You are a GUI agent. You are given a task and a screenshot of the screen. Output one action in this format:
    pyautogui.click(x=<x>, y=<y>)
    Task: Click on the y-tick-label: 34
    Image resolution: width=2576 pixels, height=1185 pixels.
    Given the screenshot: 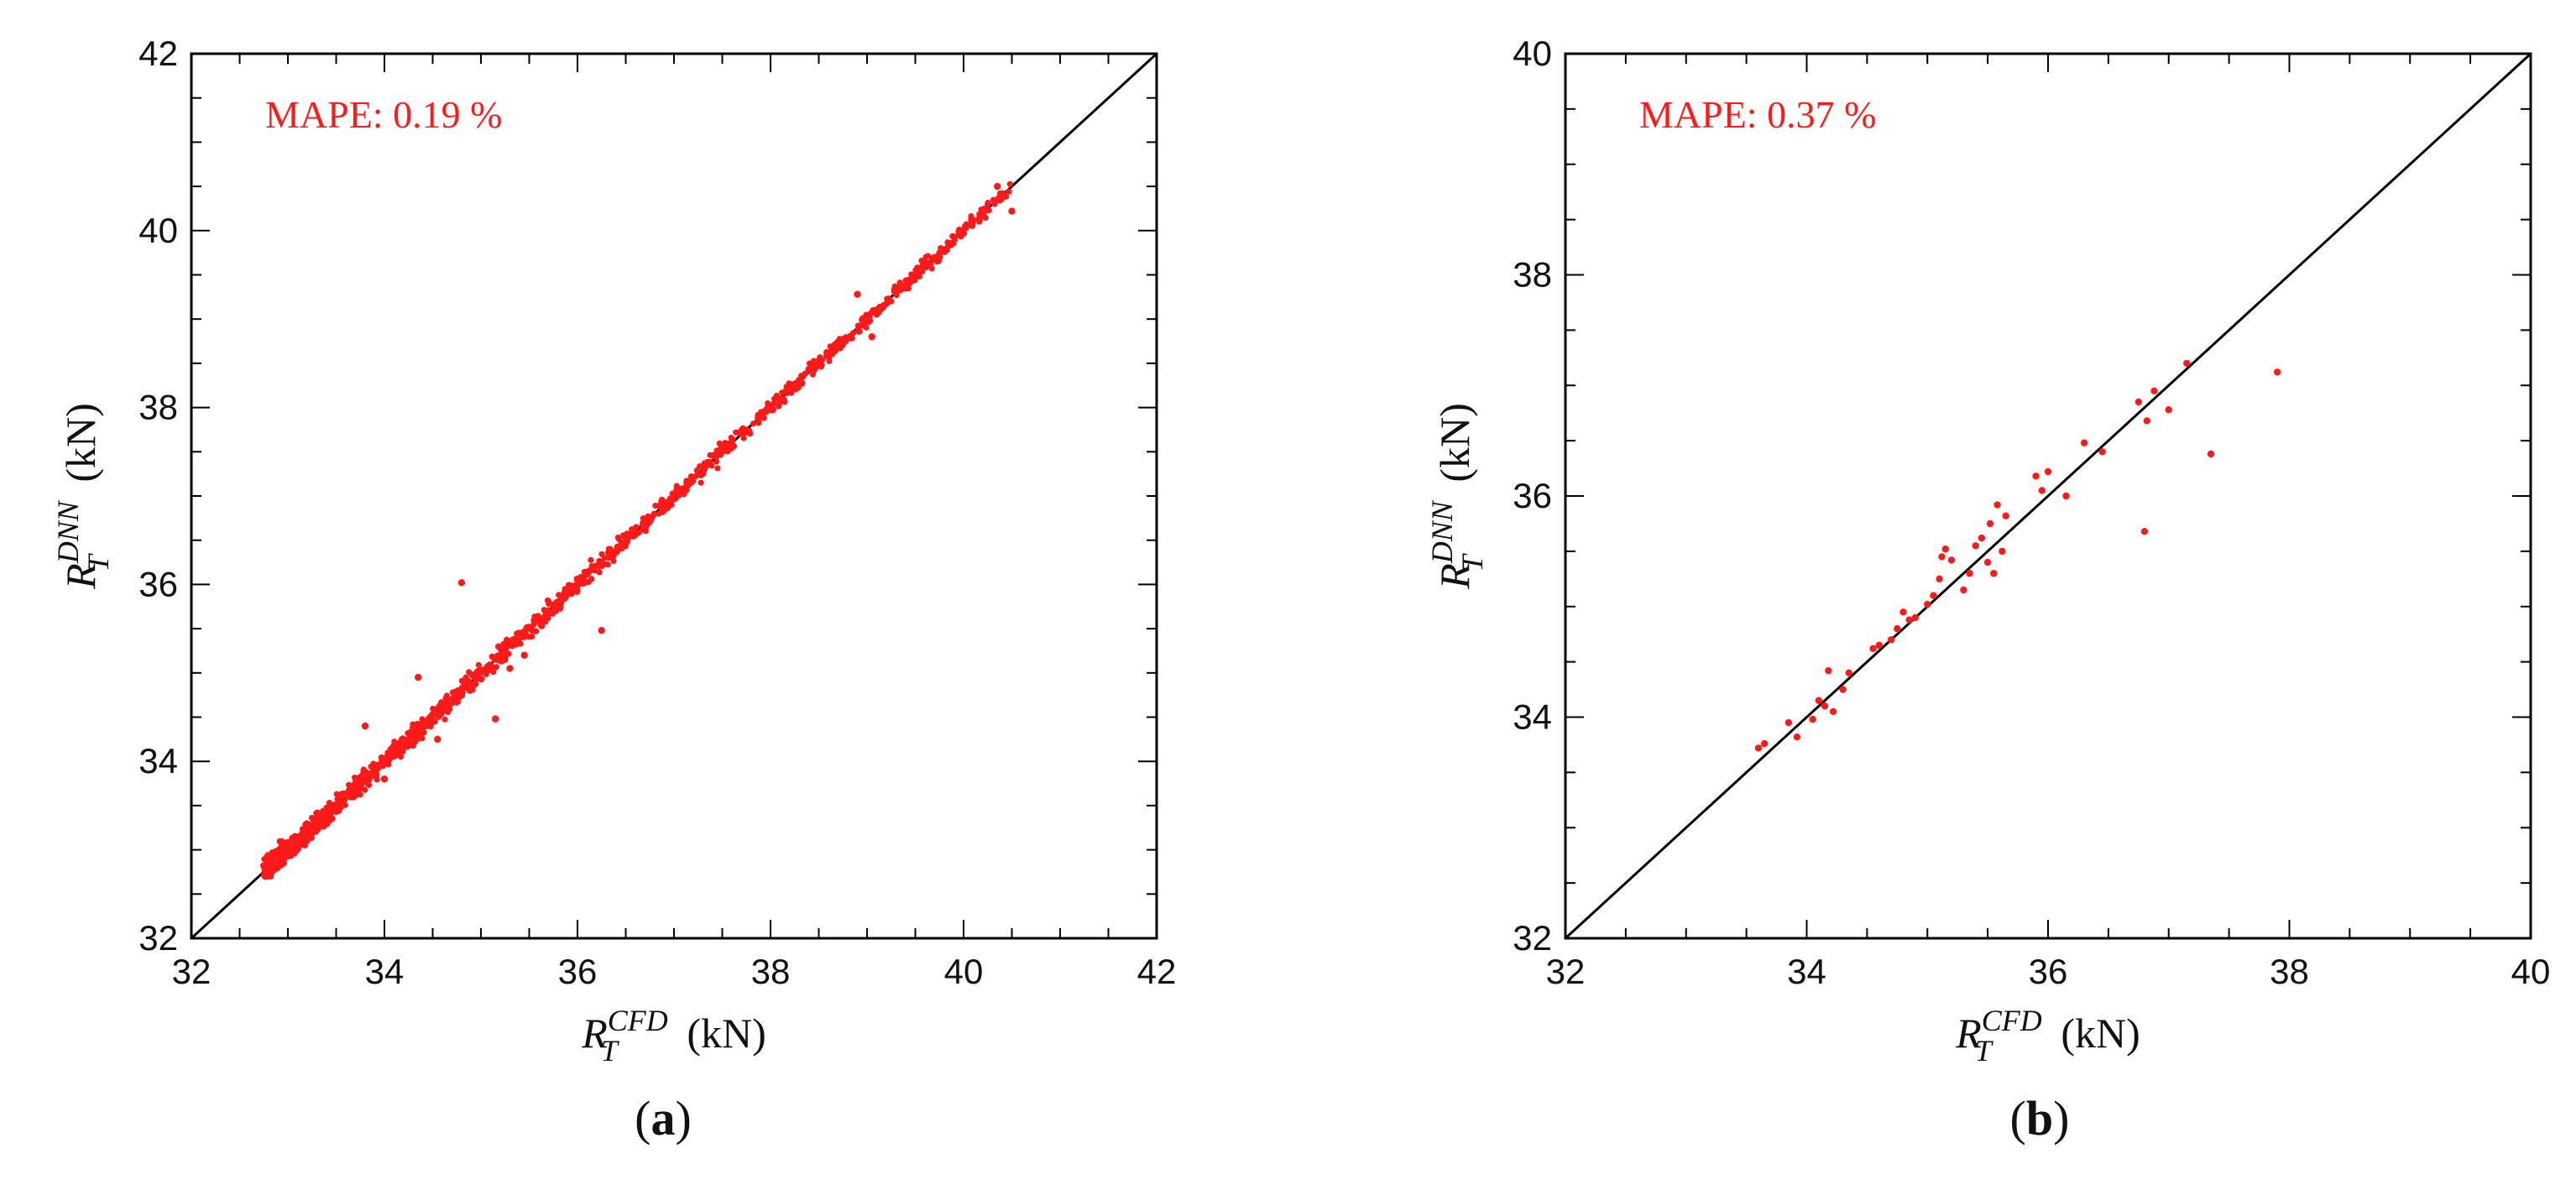 What is the action you would take?
    pyautogui.click(x=1532, y=717)
    